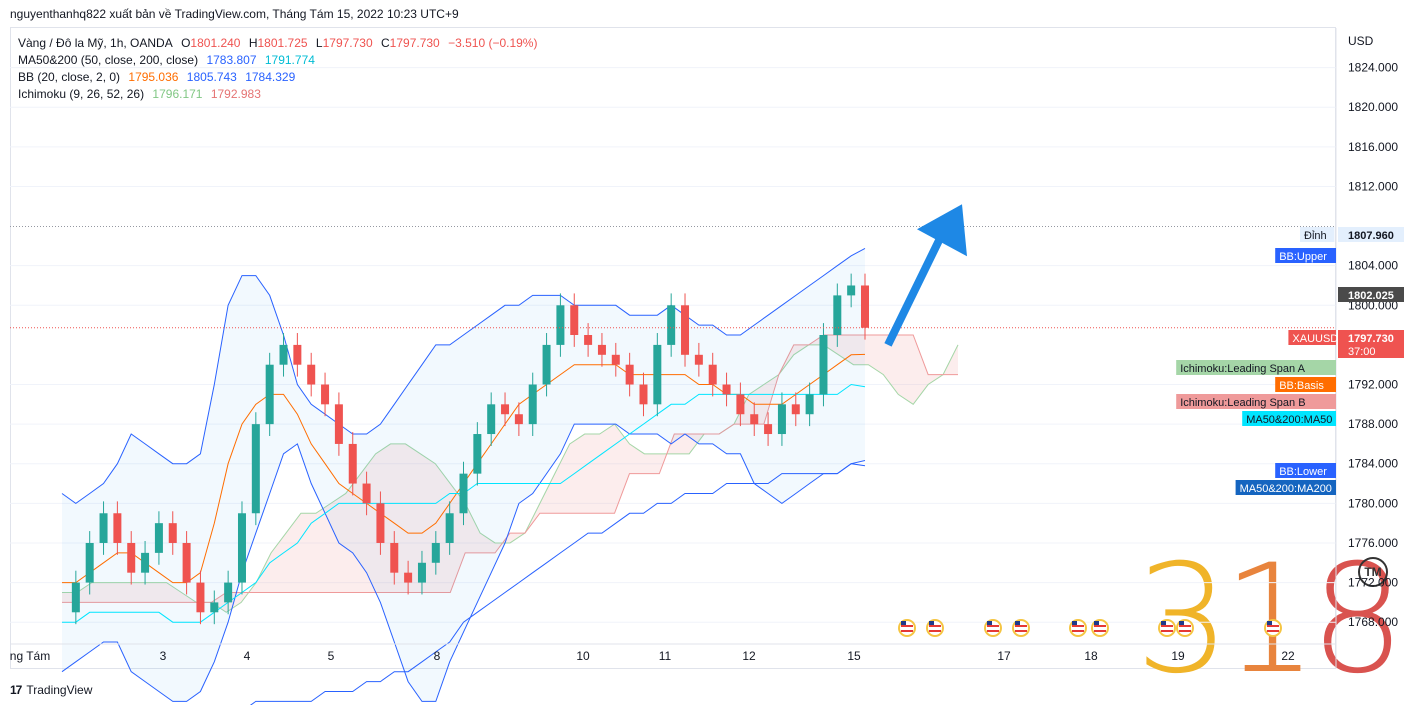  What do you see at coordinates (247, 656) in the screenshot?
I see `x-tick-label: 4` at bounding box center [247, 656].